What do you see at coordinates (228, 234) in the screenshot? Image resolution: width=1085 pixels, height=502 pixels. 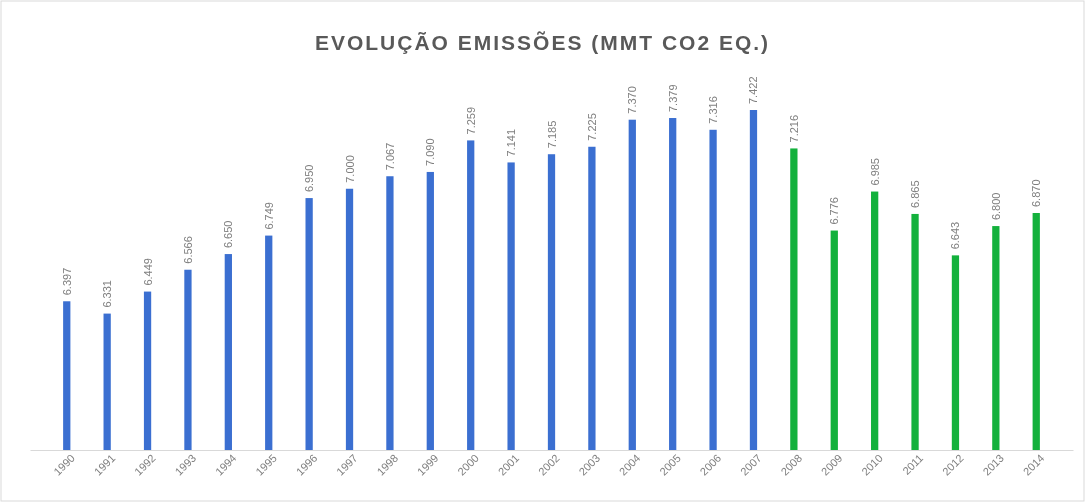 I see `data-label: 6.650` at bounding box center [228, 234].